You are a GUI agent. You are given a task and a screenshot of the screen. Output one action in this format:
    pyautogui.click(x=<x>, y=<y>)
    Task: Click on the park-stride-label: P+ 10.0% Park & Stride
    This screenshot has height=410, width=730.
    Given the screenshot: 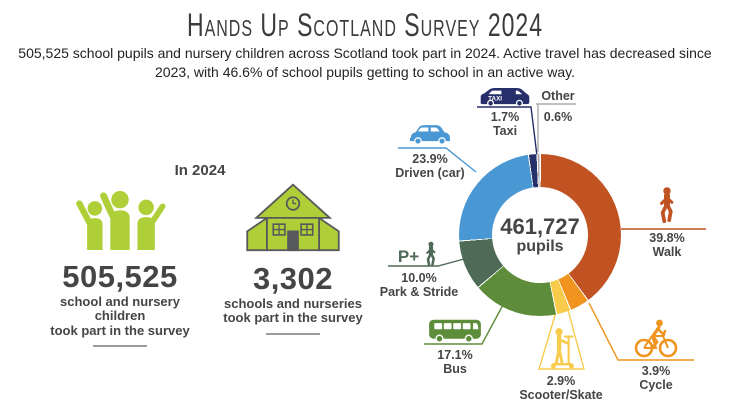 What is the action you would take?
    pyautogui.click(x=419, y=270)
    